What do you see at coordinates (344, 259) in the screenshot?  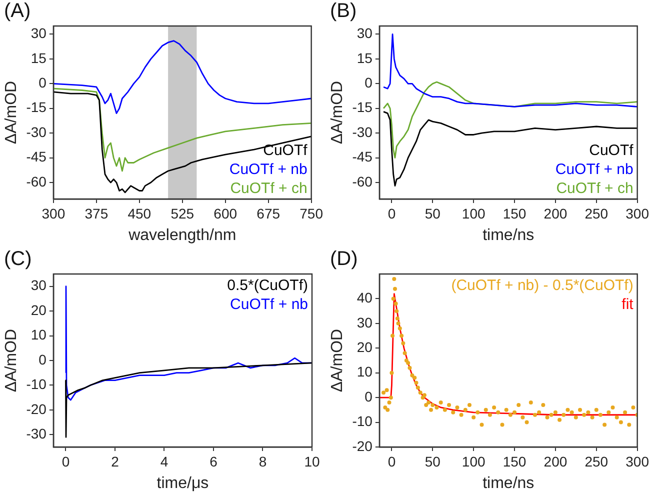 I see `chart-title: (D)` at bounding box center [344, 259].